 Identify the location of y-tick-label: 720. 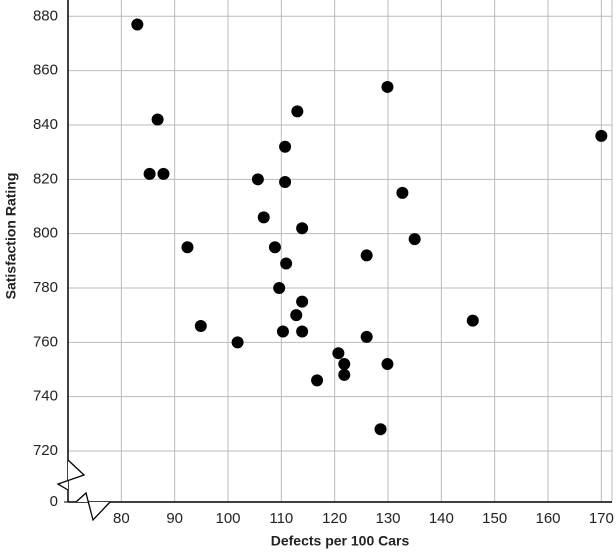
(45, 450).